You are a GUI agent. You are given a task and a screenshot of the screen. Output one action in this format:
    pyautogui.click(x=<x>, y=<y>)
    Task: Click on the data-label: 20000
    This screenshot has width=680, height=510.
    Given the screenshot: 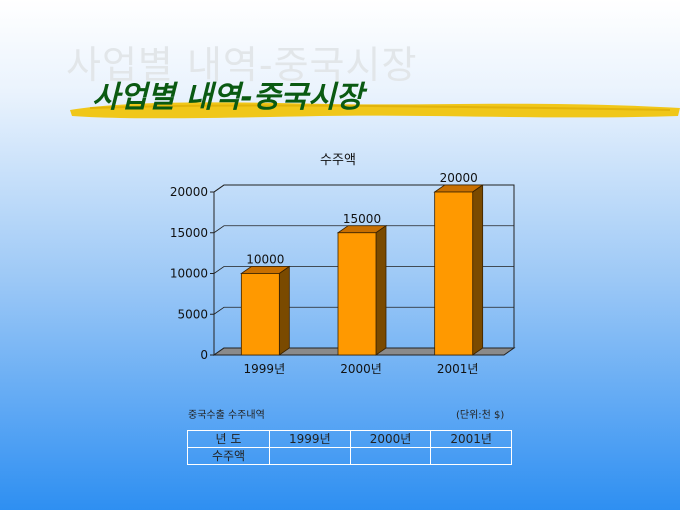 What is the action you would take?
    pyautogui.click(x=459, y=178)
    